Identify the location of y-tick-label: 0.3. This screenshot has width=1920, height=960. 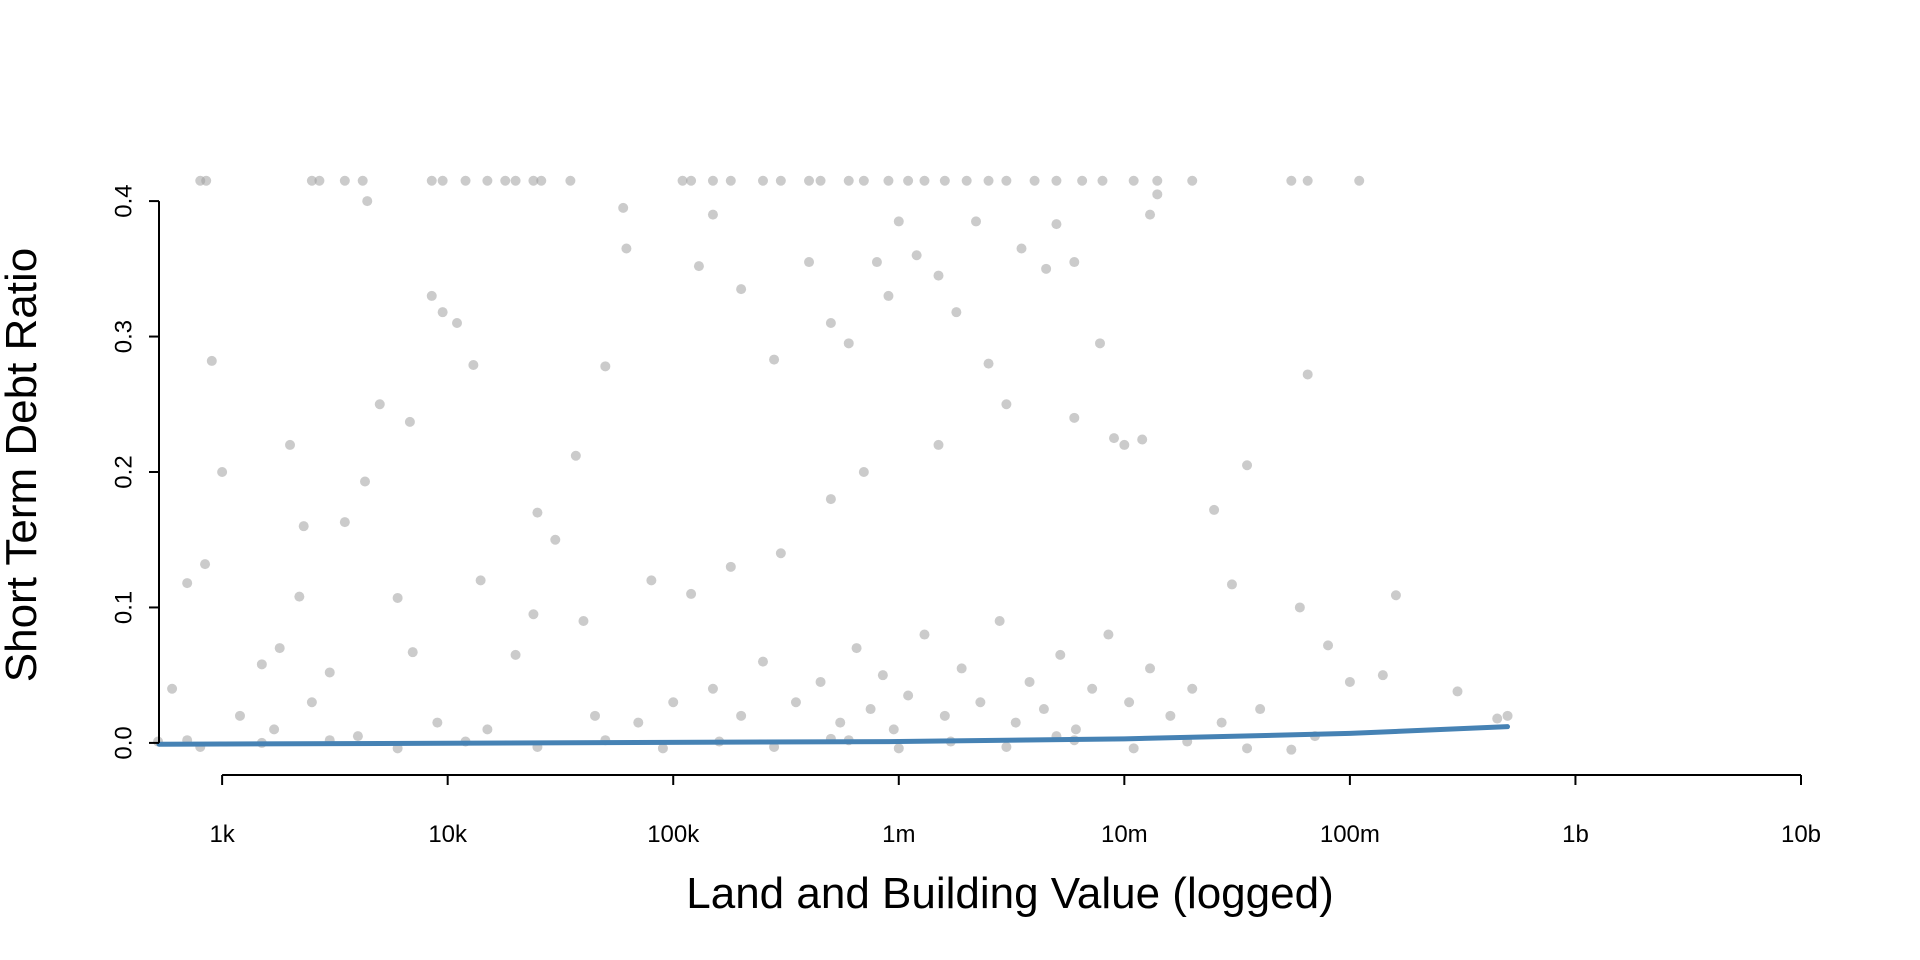
(123, 336).